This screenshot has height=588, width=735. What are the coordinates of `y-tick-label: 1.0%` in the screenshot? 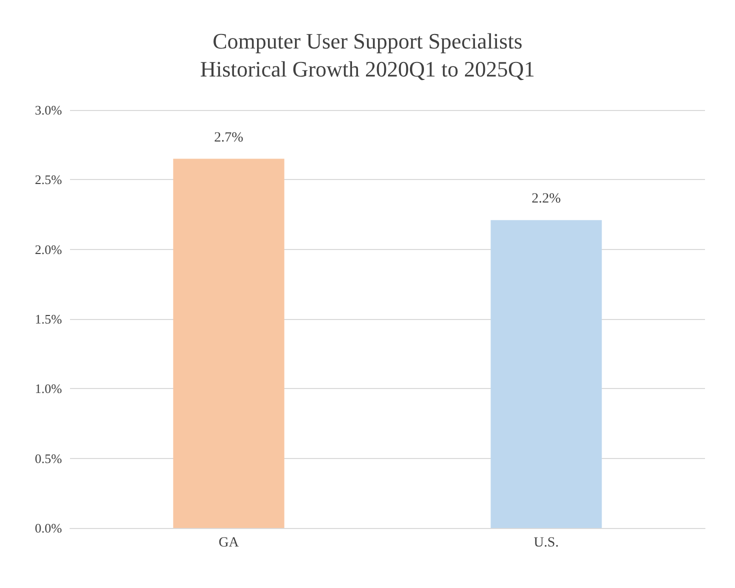 It's located at (48, 388).